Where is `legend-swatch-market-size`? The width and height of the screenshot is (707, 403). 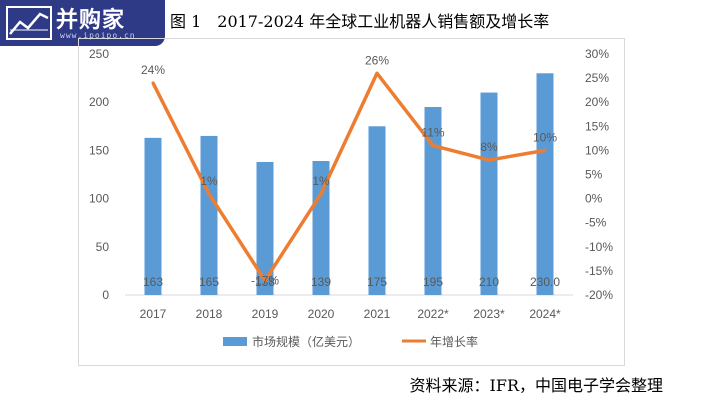 legend-swatch-market-size is located at coordinates (235, 341).